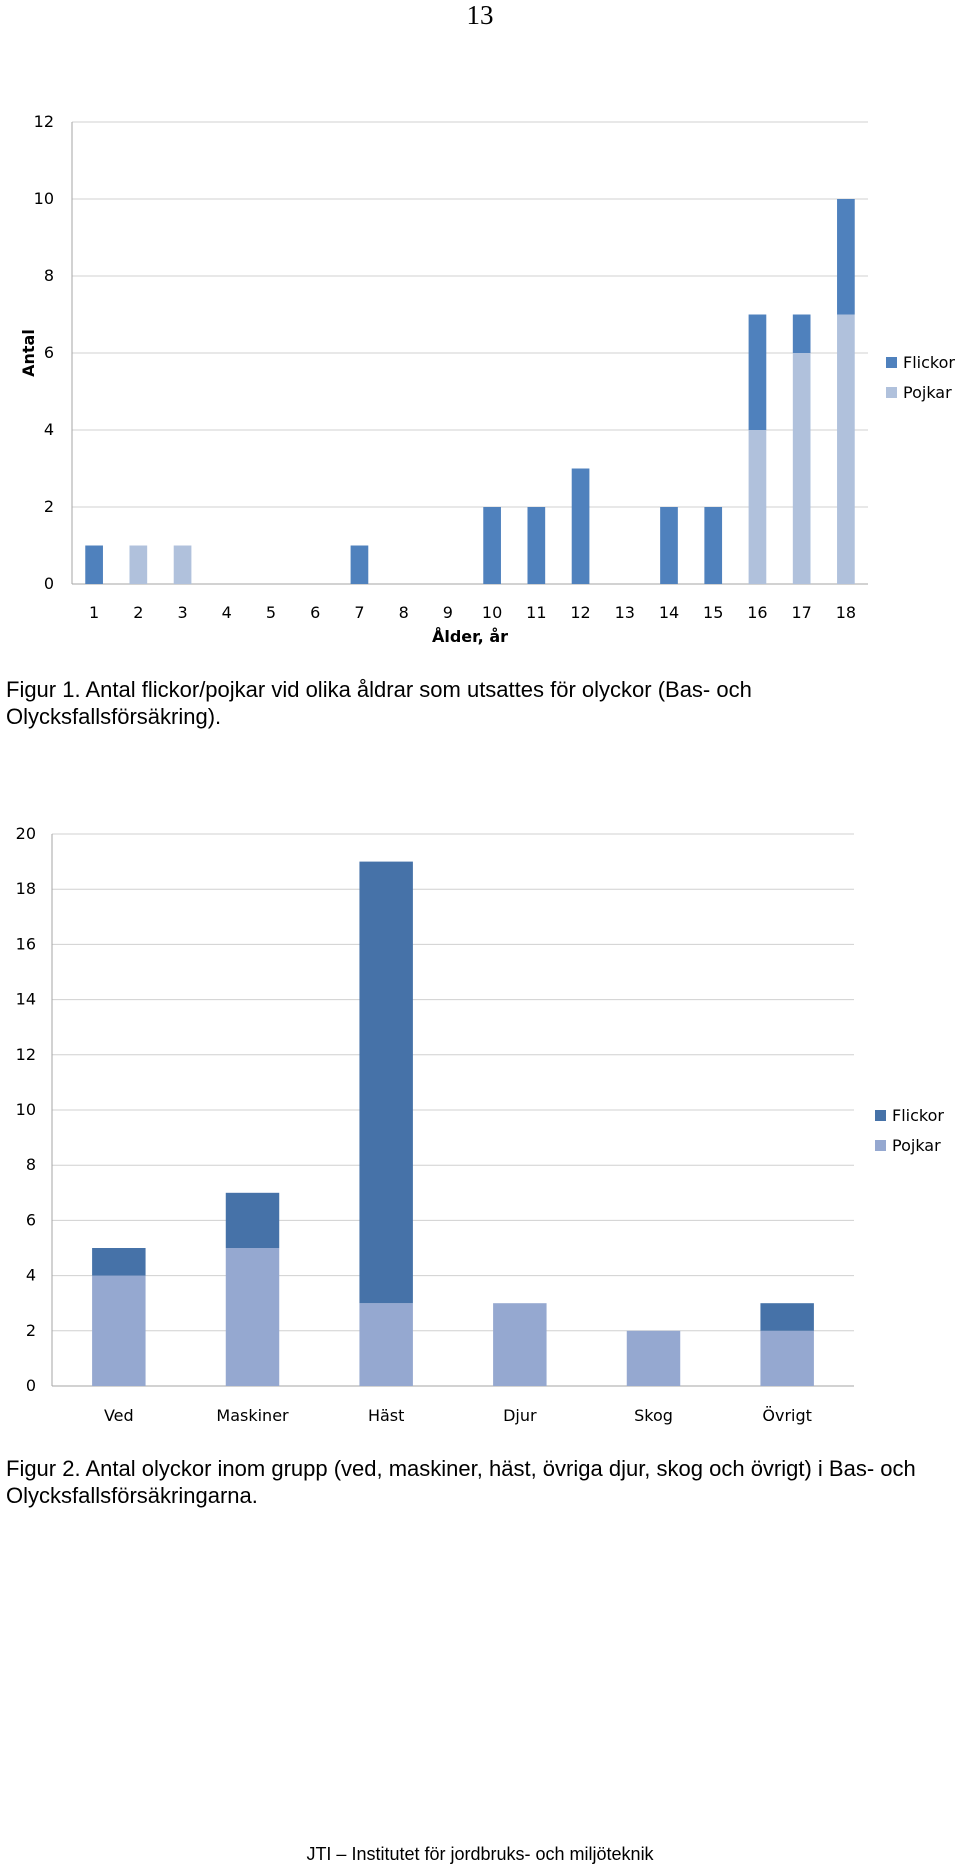 The height and width of the screenshot is (1874, 960). I want to click on x-tick-label: 15, so click(713, 612).